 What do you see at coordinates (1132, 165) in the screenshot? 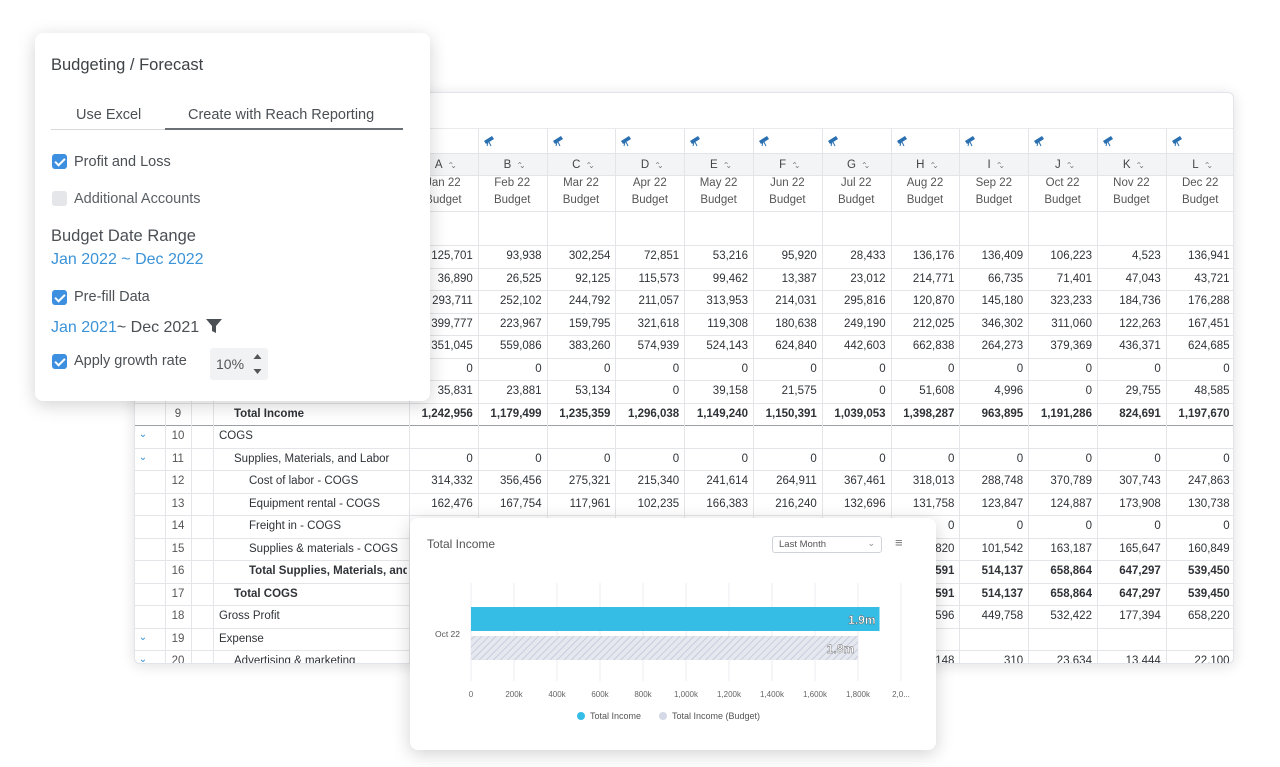
I see `column-letter-header: K ⌃⌄` at bounding box center [1132, 165].